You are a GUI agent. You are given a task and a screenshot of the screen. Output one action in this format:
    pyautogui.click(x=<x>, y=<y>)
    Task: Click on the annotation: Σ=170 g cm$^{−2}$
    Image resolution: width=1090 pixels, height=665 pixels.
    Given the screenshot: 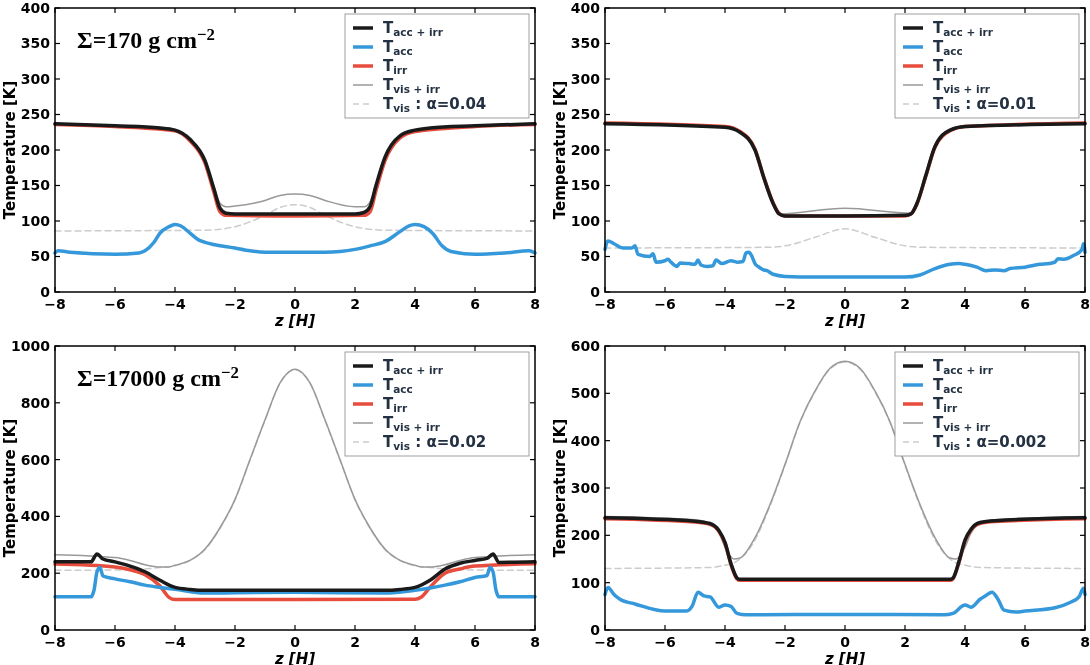 What is the action you would take?
    pyautogui.click(x=146, y=39)
    